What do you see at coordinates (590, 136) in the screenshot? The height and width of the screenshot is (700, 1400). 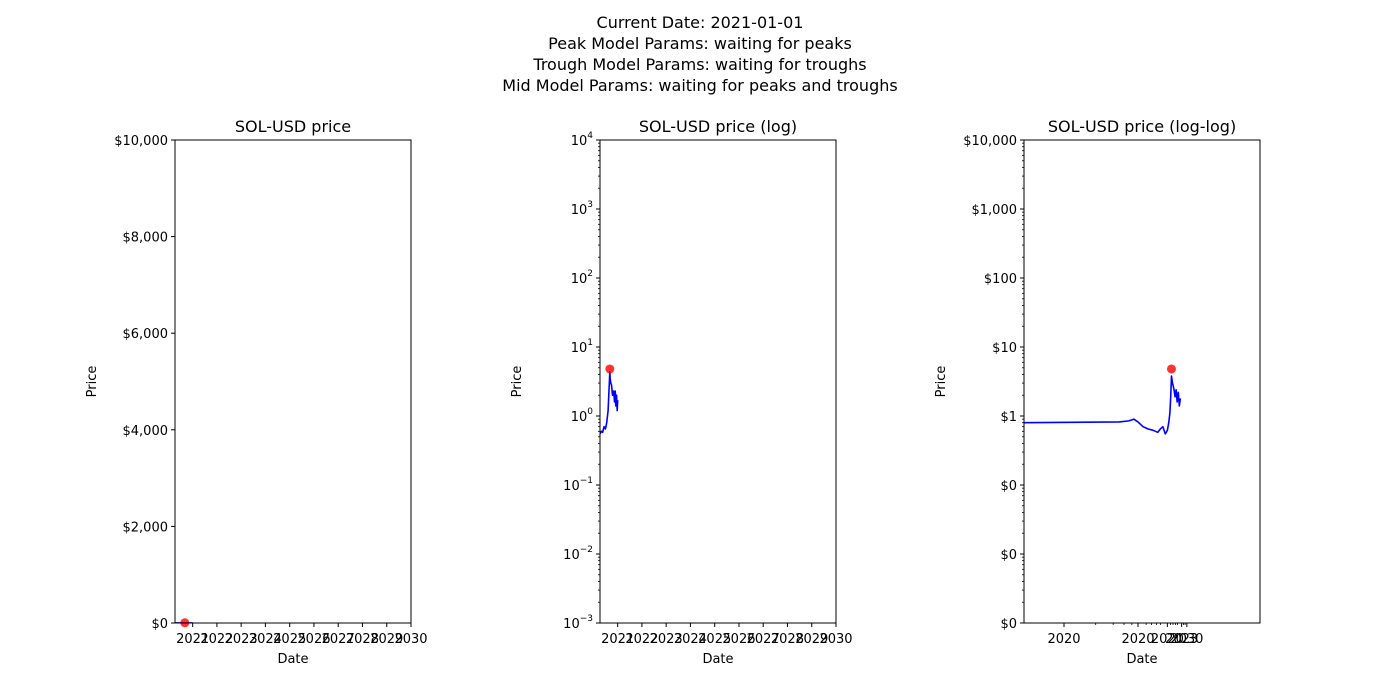 I see `y-tick-label-exponent: 4` at bounding box center [590, 136].